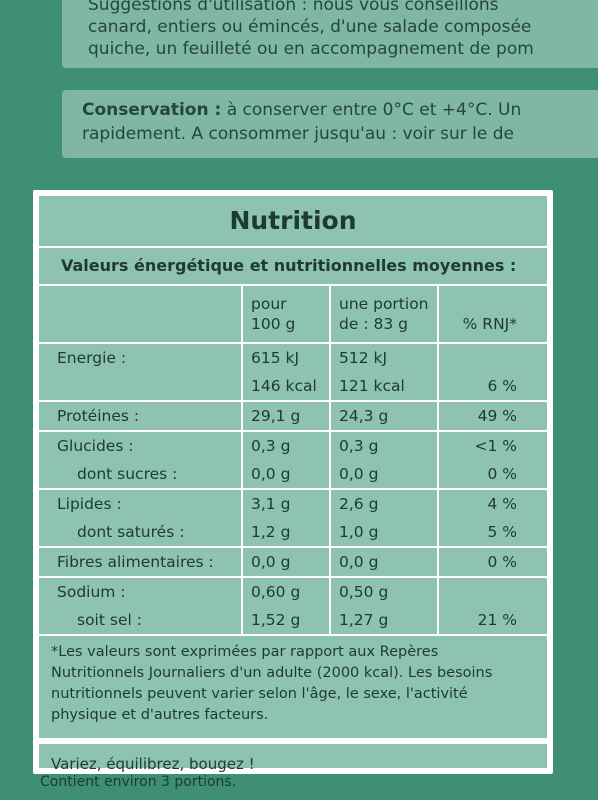  Describe the element at coordinates (363, 358) in the screenshot. I see `per-portion-cell-value: 512 kJ` at that location.